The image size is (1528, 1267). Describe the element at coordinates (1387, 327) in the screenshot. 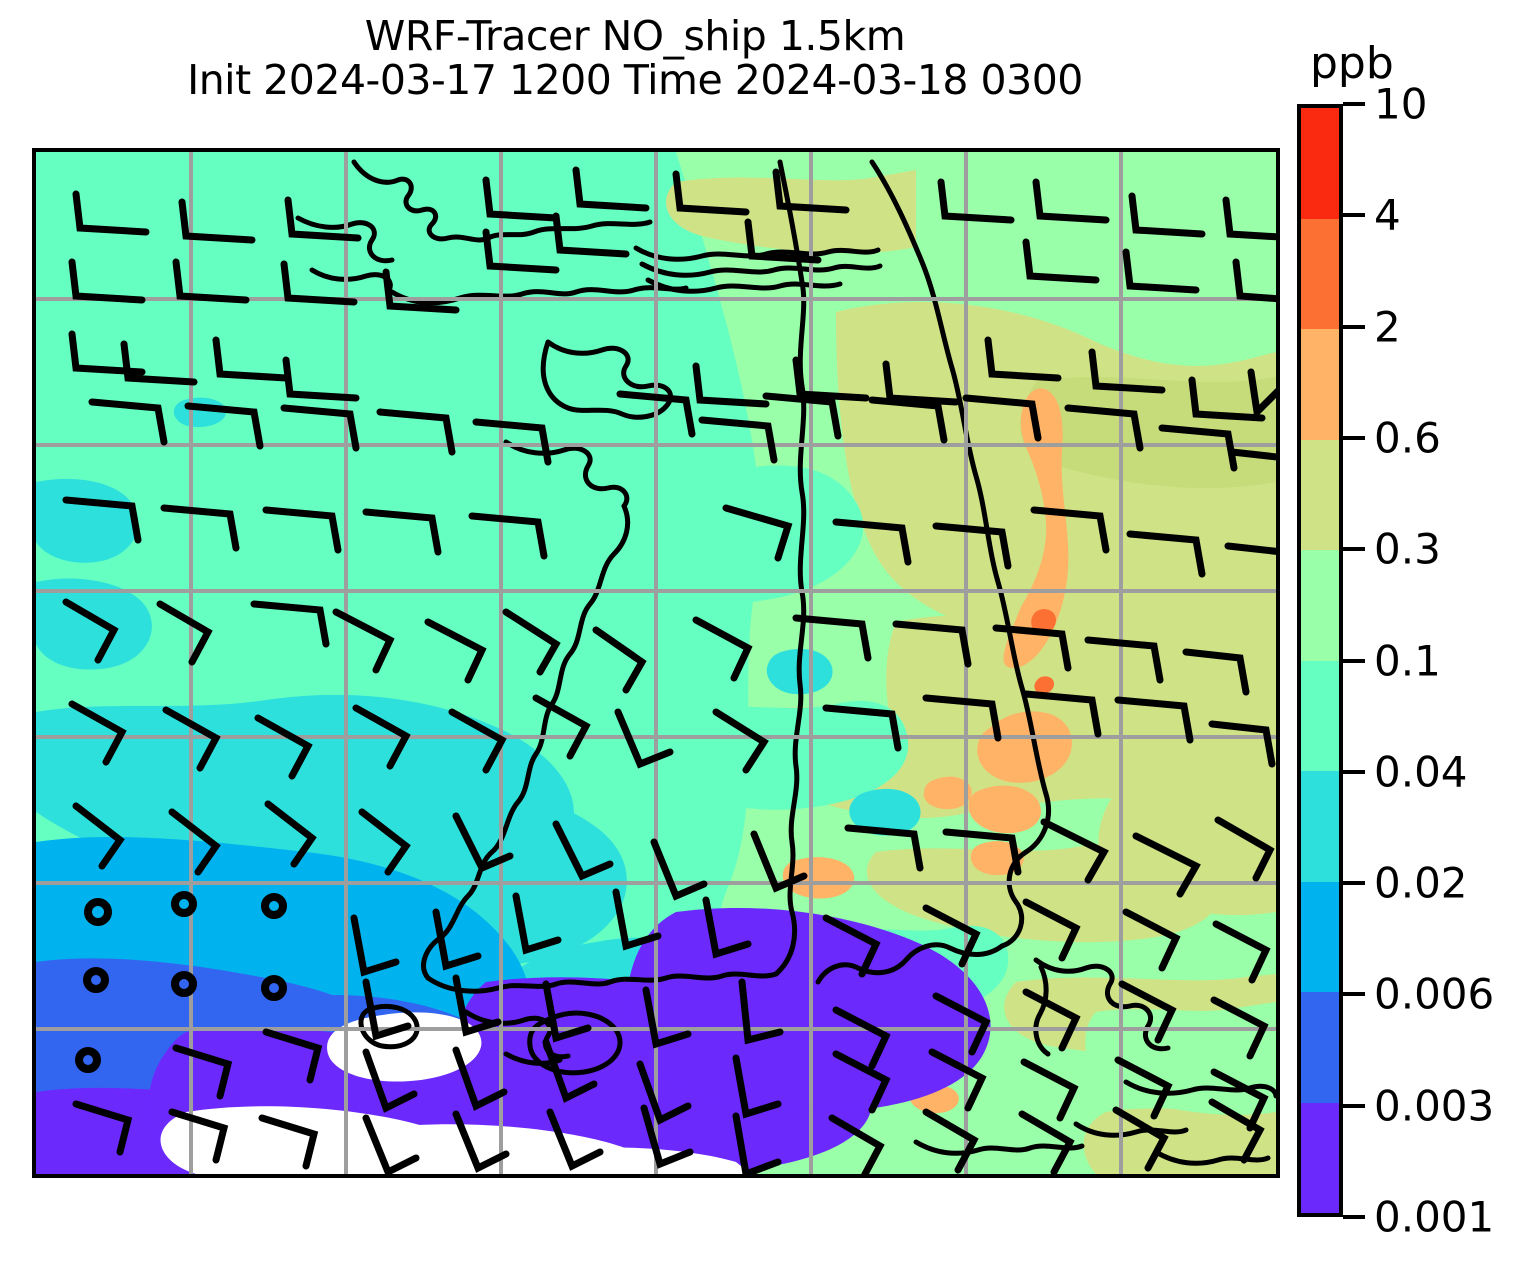

I see `colorbar-tick-label: 2` at that location.